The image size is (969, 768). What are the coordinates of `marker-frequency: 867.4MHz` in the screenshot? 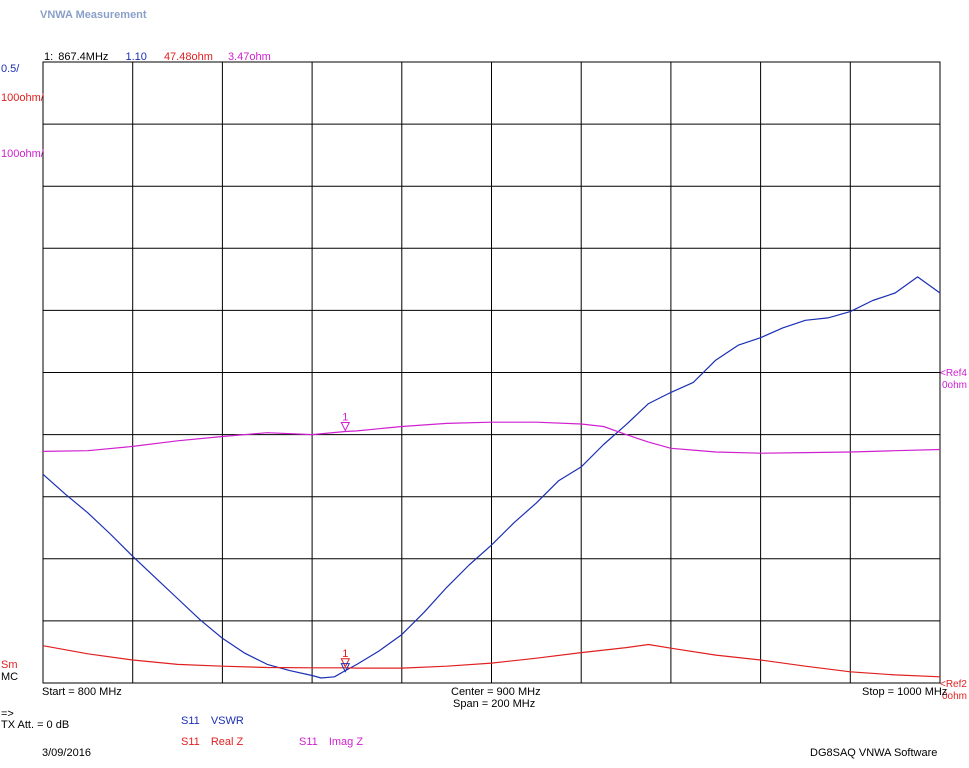 It's located at (83, 57).